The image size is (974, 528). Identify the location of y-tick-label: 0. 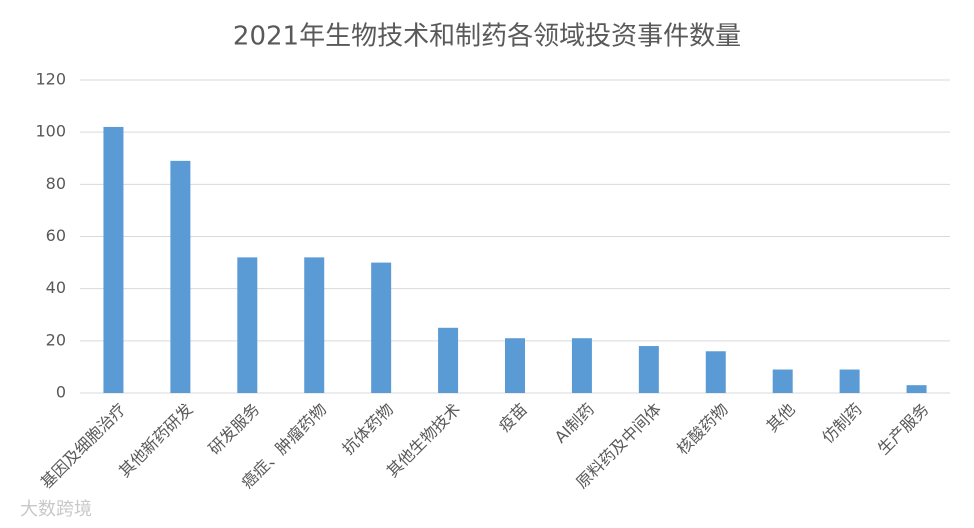
(61, 392).